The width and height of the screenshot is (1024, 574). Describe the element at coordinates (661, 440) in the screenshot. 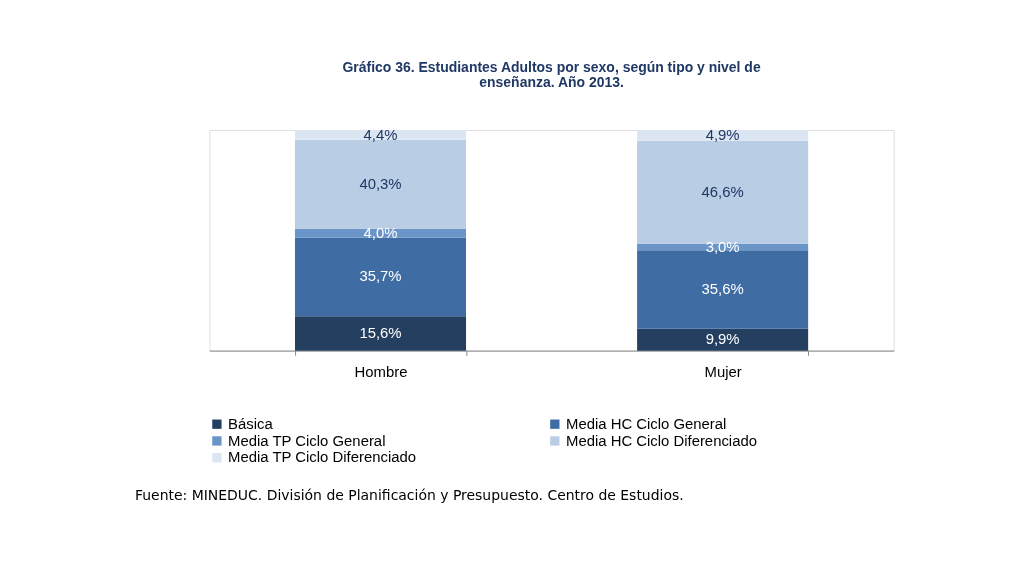

I see `legend-label: Media HC Ciclo Diferenciado` at that location.